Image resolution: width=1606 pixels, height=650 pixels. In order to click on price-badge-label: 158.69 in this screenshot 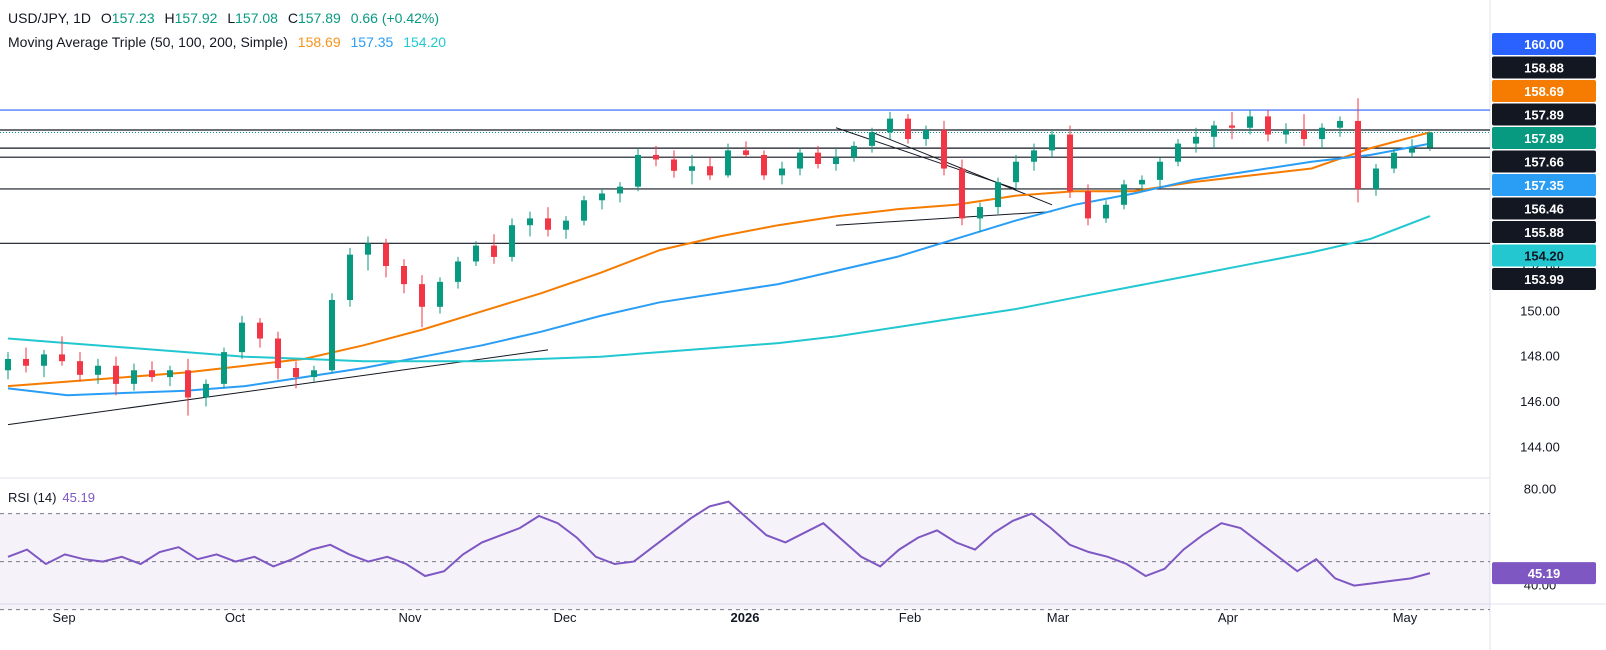, I will do `click(1544, 91)`.